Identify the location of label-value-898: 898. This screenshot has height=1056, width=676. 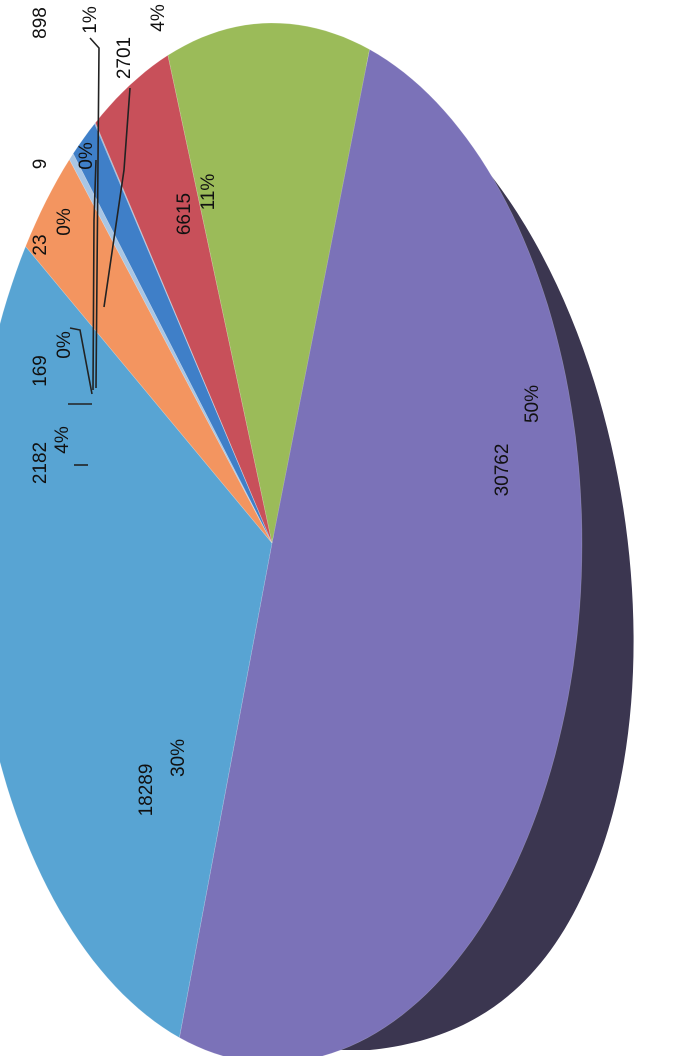
(40, 23).